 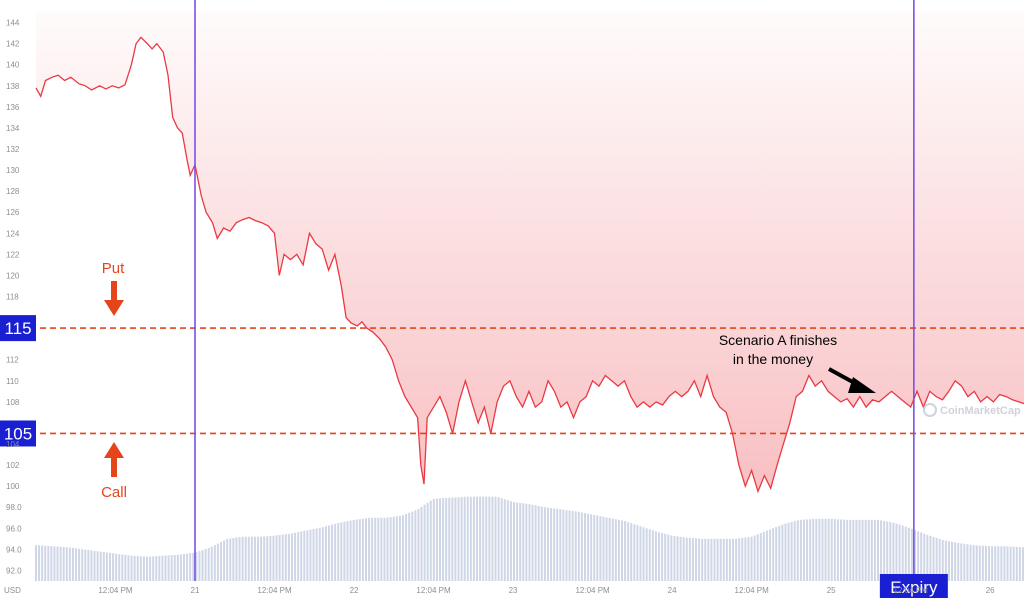 What do you see at coordinates (114, 492) in the screenshot?
I see `call-label: Call` at bounding box center [114, 492].